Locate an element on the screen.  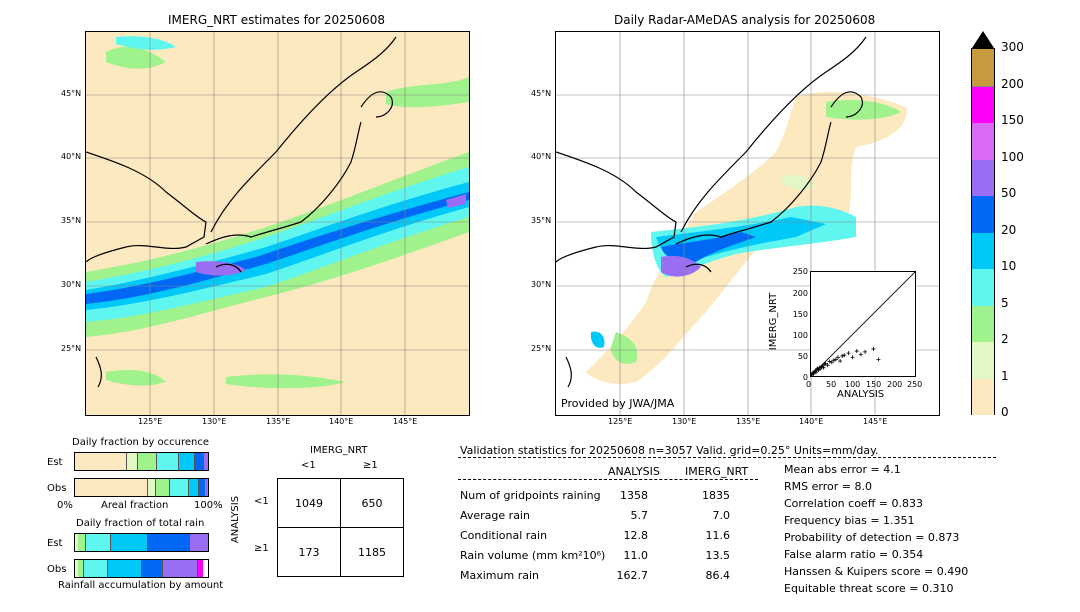
total-rain-obs-bar is located at coordinates (141, 568).